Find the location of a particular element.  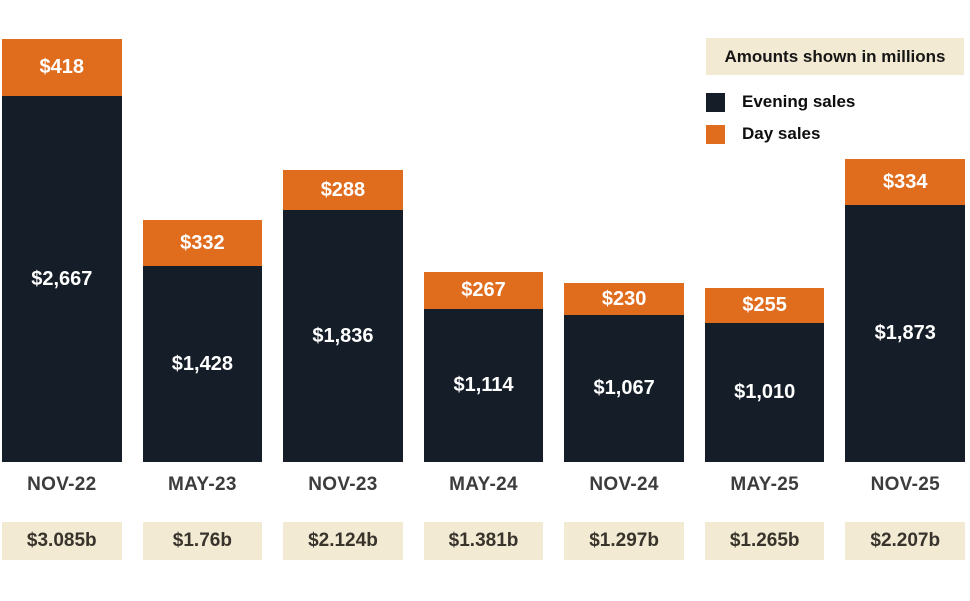

stacked-bar: $334 $1,873 is located at coordinates (905, 310).